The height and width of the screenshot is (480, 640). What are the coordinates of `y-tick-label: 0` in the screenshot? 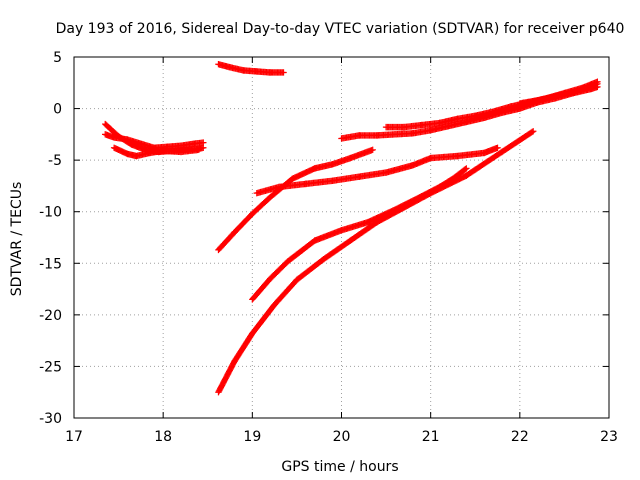 It's located at (57, 110).